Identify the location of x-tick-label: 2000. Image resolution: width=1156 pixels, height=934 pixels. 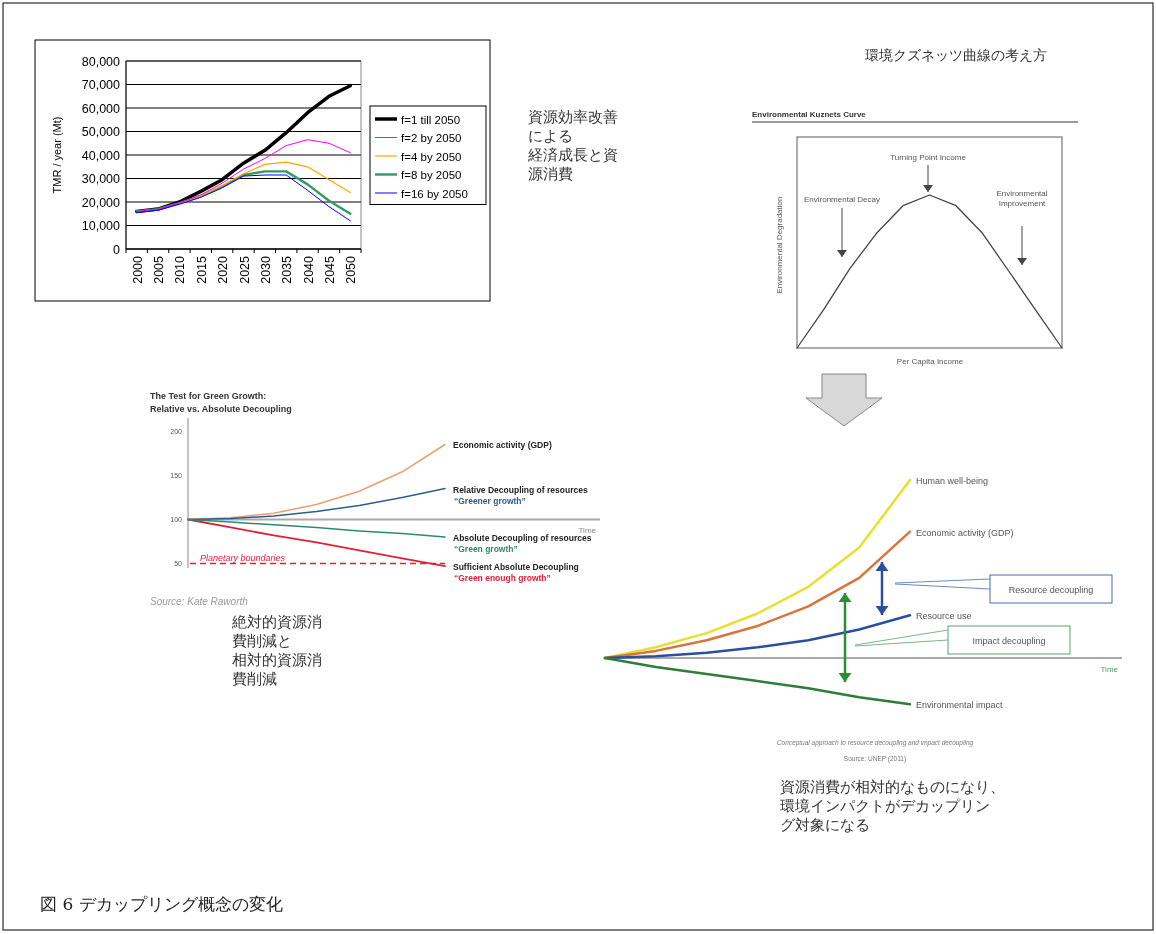
(137, 269).